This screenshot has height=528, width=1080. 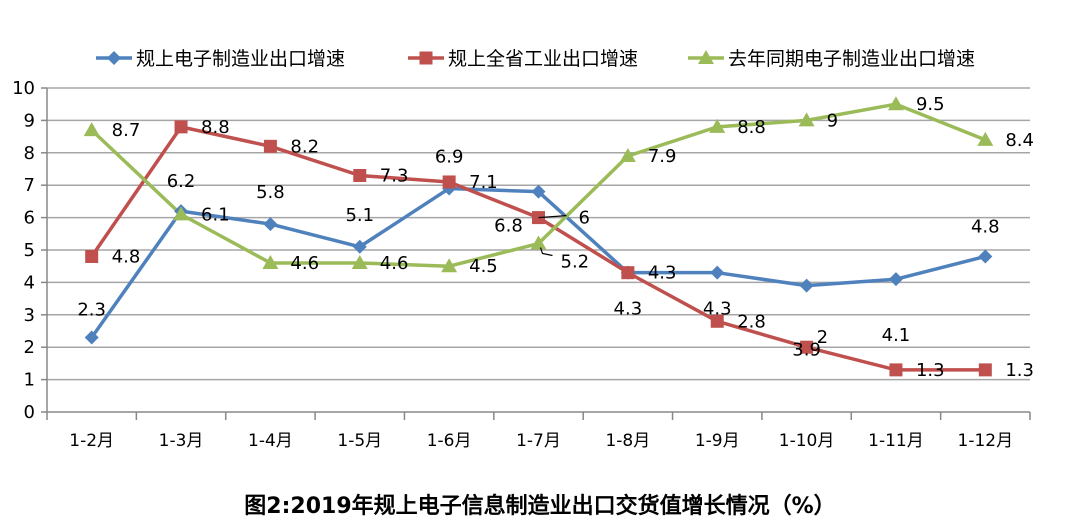 What do you see at coordinates (717, 441) in the screenshot?
I see `x-tick-label: 1-9月` at bounding box center [717, 441].